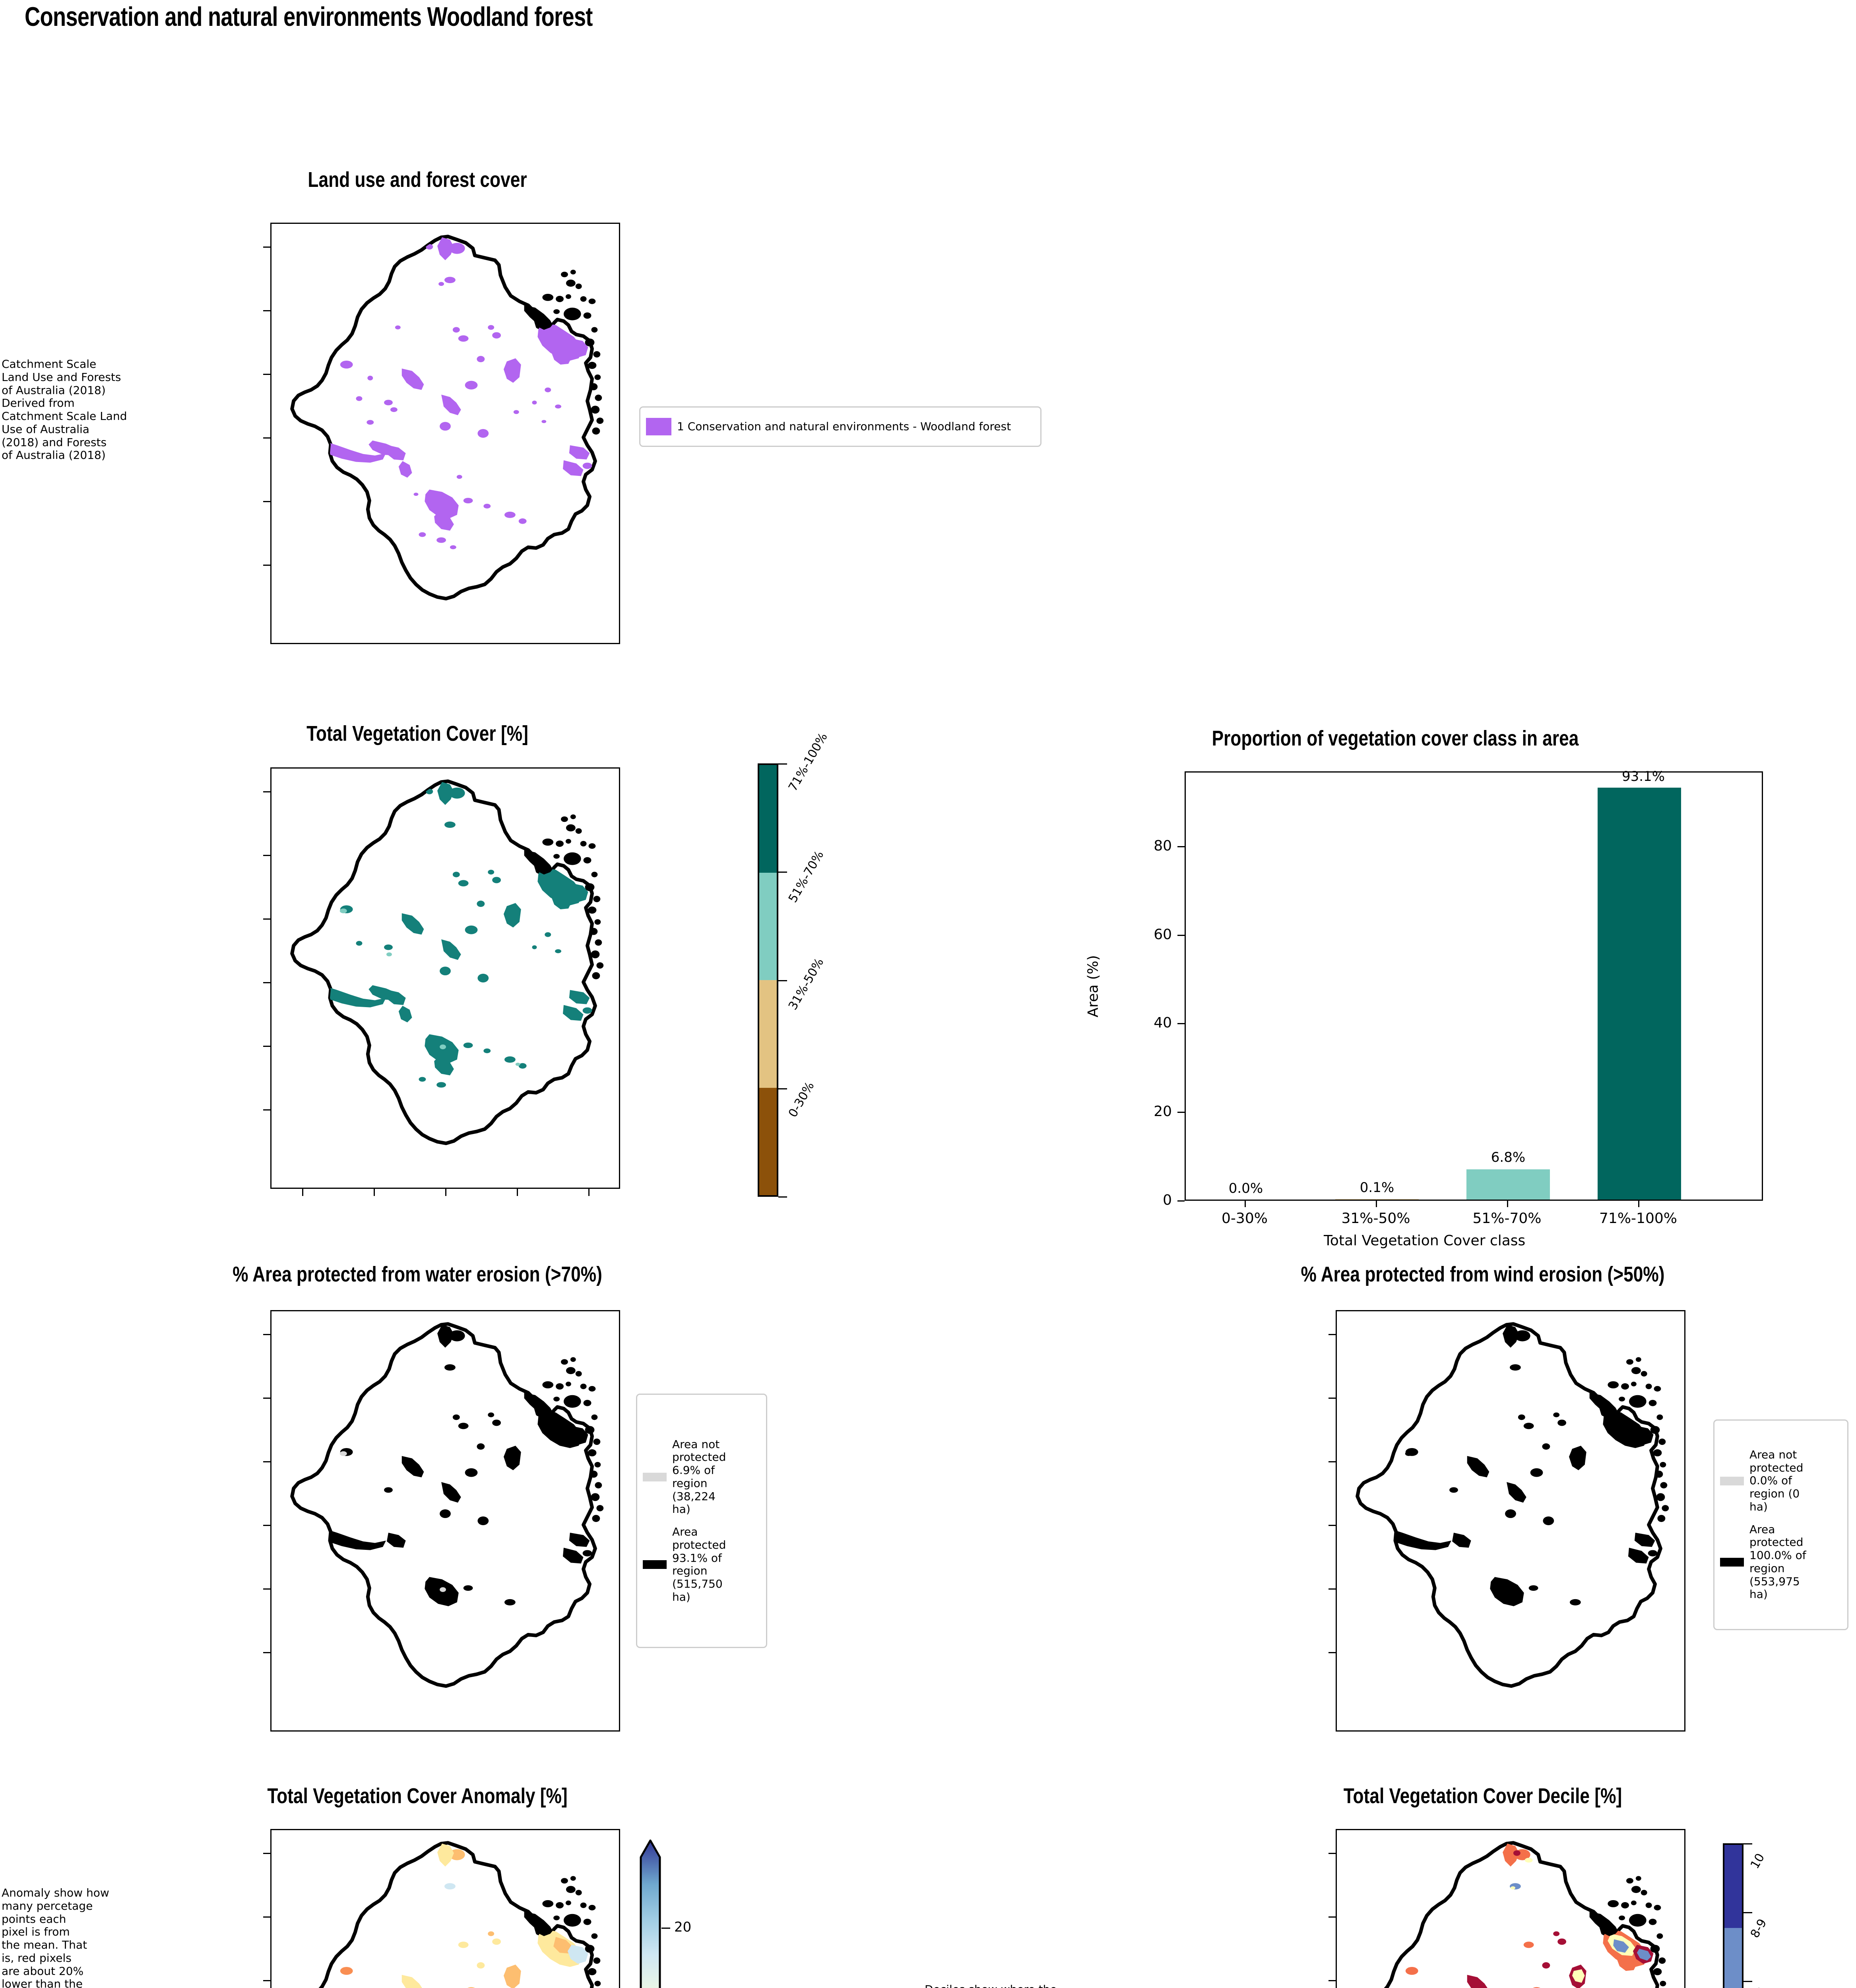 This screenshot has height=1988, width=1856. I want to click on anomaly-map-canvas, so click(459, 1914).